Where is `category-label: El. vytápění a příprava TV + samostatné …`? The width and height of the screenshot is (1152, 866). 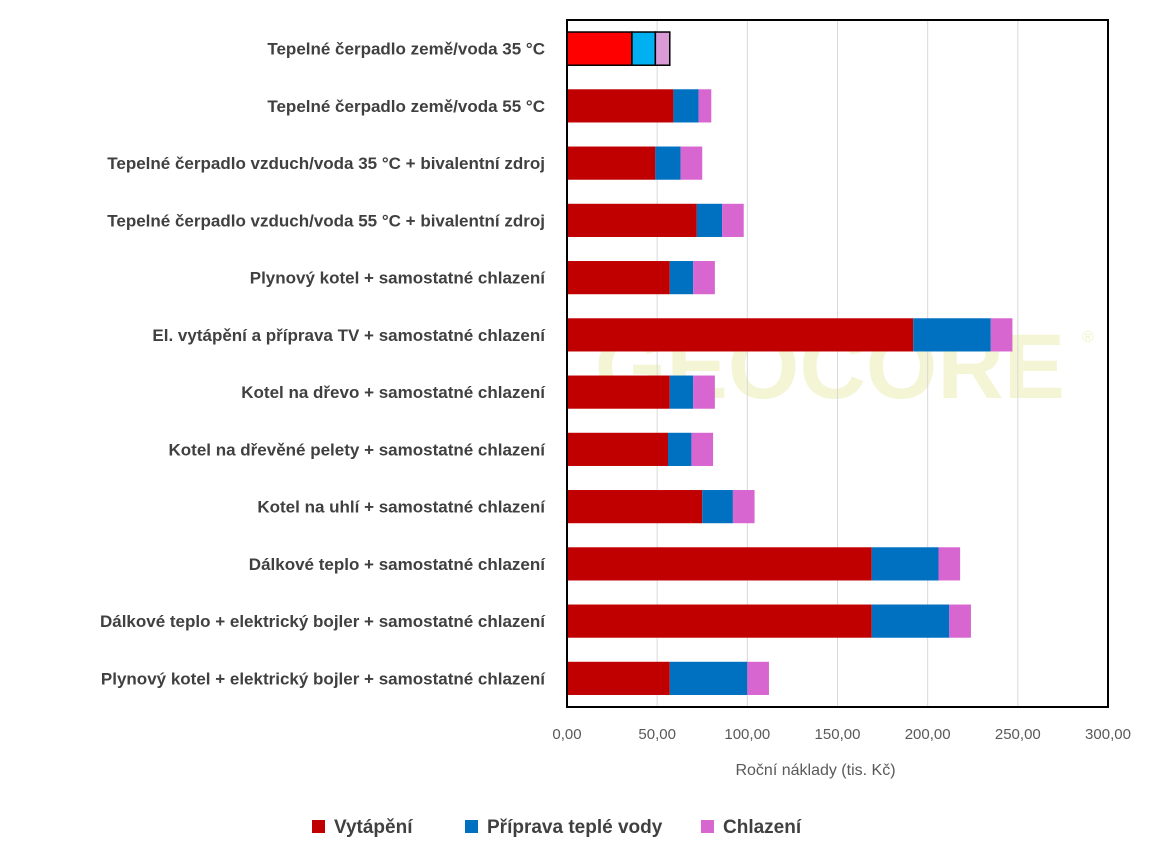
category-label: El. vytápění a příprava TV + samostatné … is located at coordinates (349, 335).